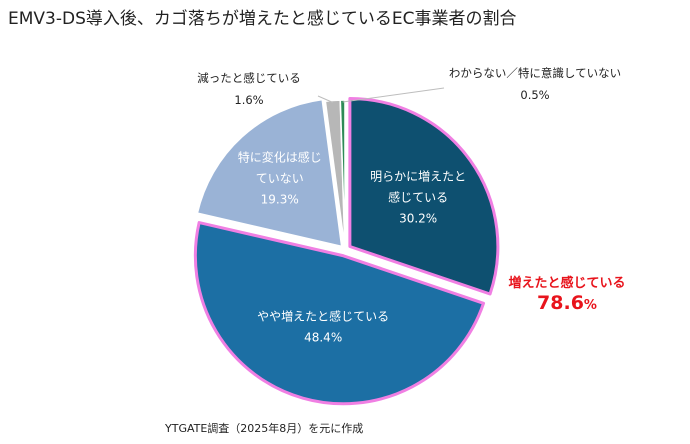 The image size is (690, 444). I want to click on slice-value-label: 1.6%, so click(248, 100).